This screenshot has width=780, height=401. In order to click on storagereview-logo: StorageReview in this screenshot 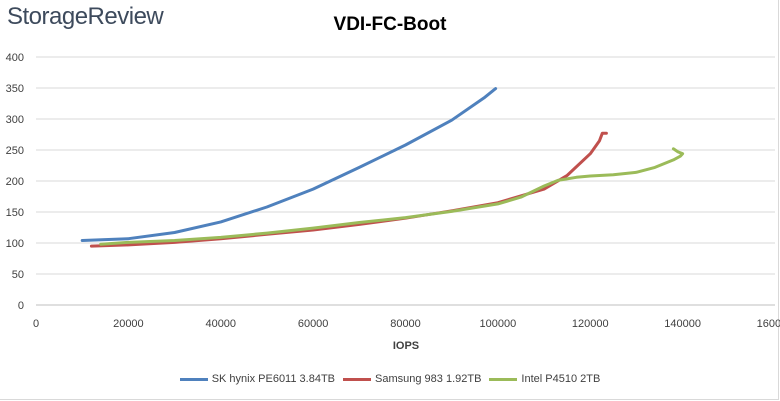, I will do `click(85, 16)`.